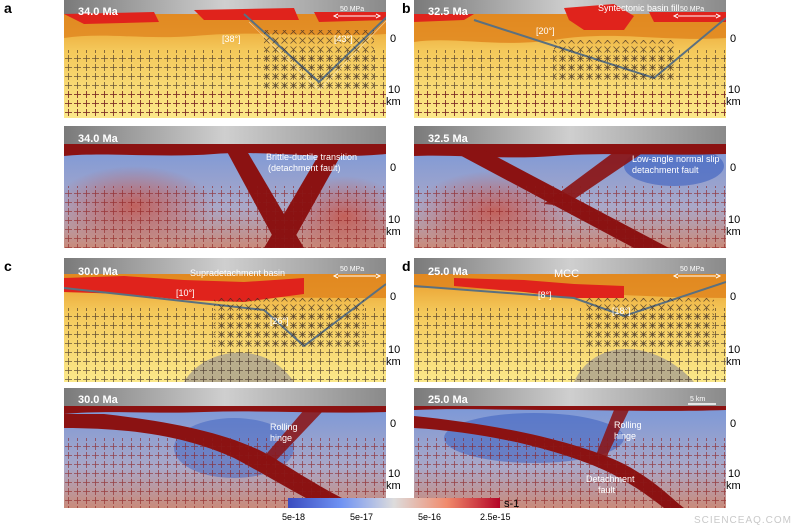 The height and width of the screenshot is (530, 800). I want to click on dip-angle-2: [43°], so click(343, 39).